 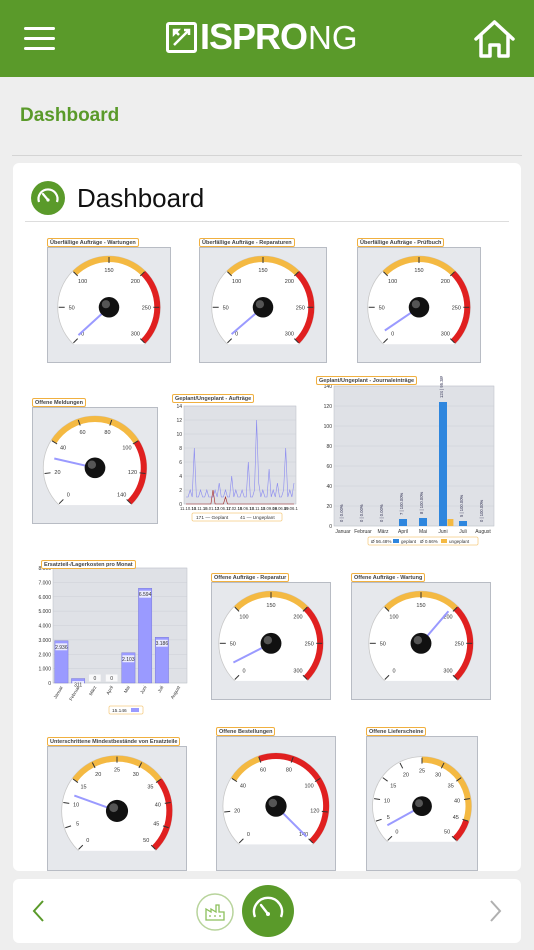 What do you see at coordinates (422, 803) in the screenshot?
I see `gauge-panel: 0 5 10 15 20 25 30 35 40 45 50` at bounding box center [422, 803].